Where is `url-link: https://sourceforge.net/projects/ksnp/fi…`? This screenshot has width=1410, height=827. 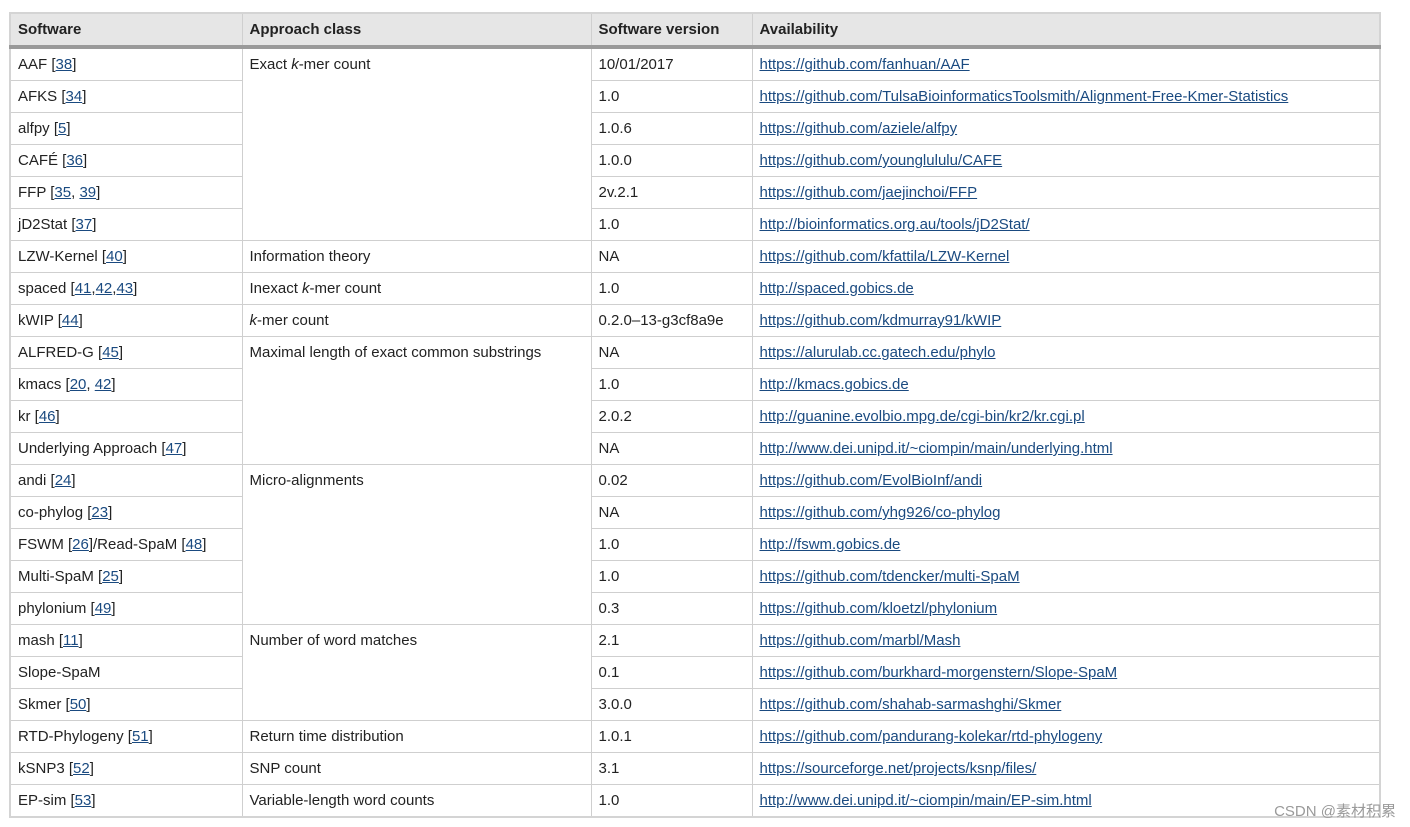
url-link: https://sourceforge.net/projects/ksnp/fi… is located at coordinates (898, 768).